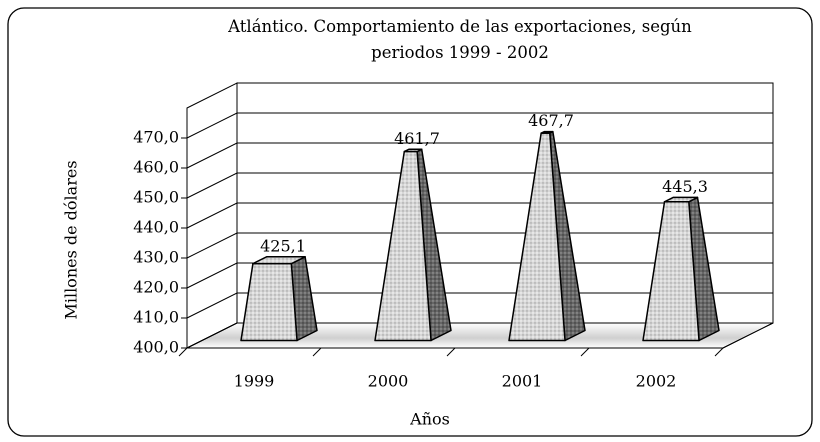 The image size is (820, 442). Describe the element at coordinates (656, 381) in the screenshot. I see `x-tick-label: 2002` at that location.